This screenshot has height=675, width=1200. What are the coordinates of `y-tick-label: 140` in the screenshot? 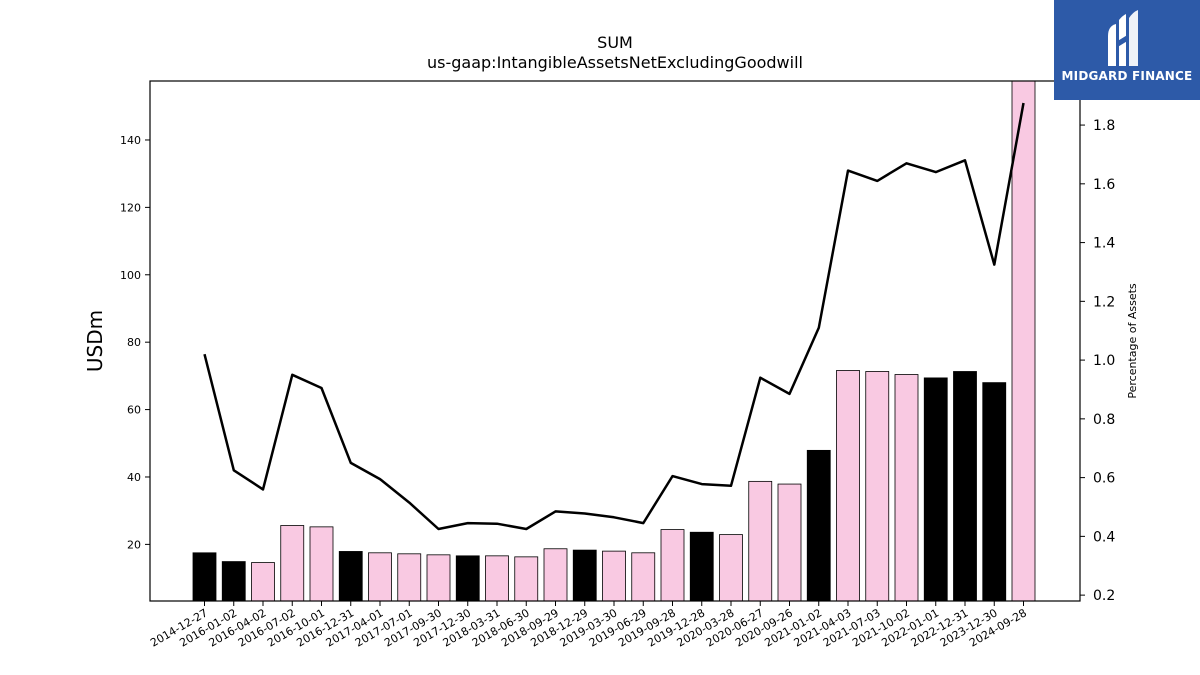 It's located at (130, 140).